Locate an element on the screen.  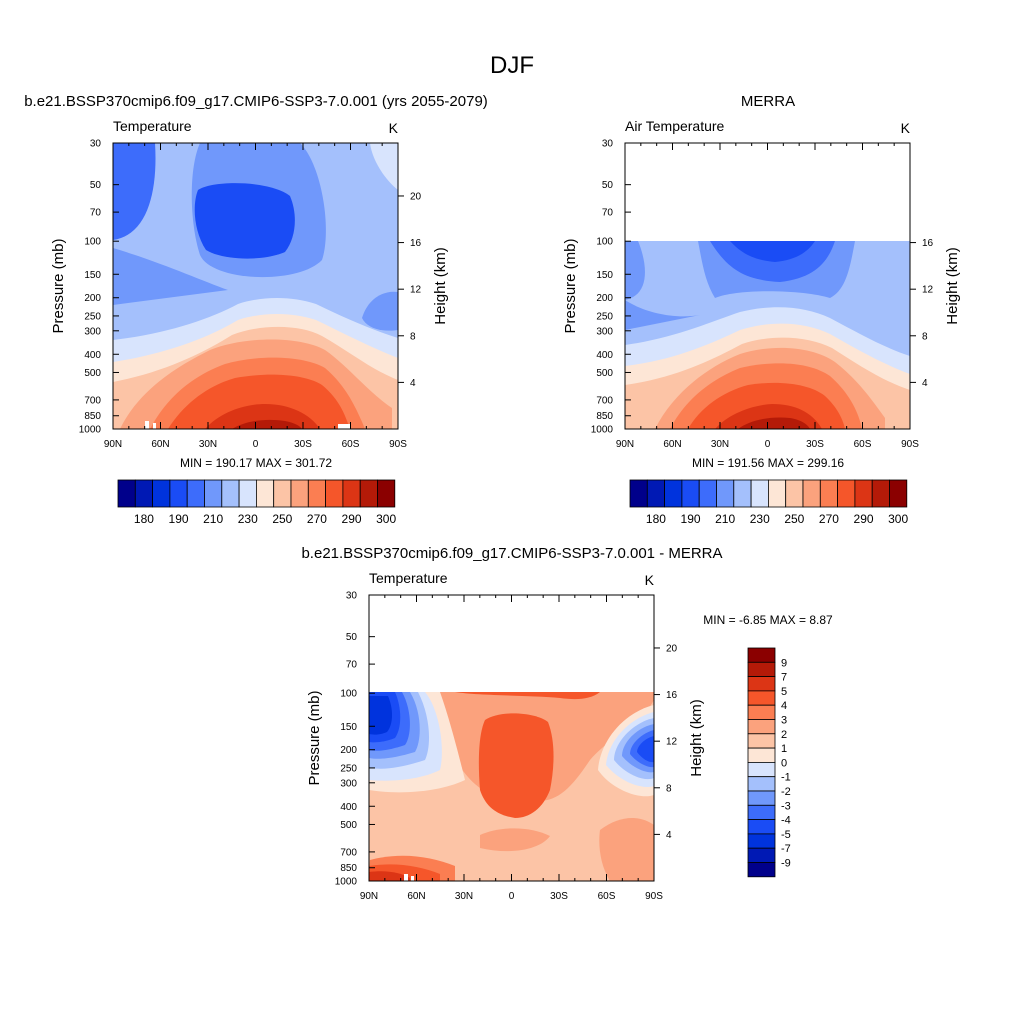
colorbar-label: 180 is located at coordinates (656, 519).